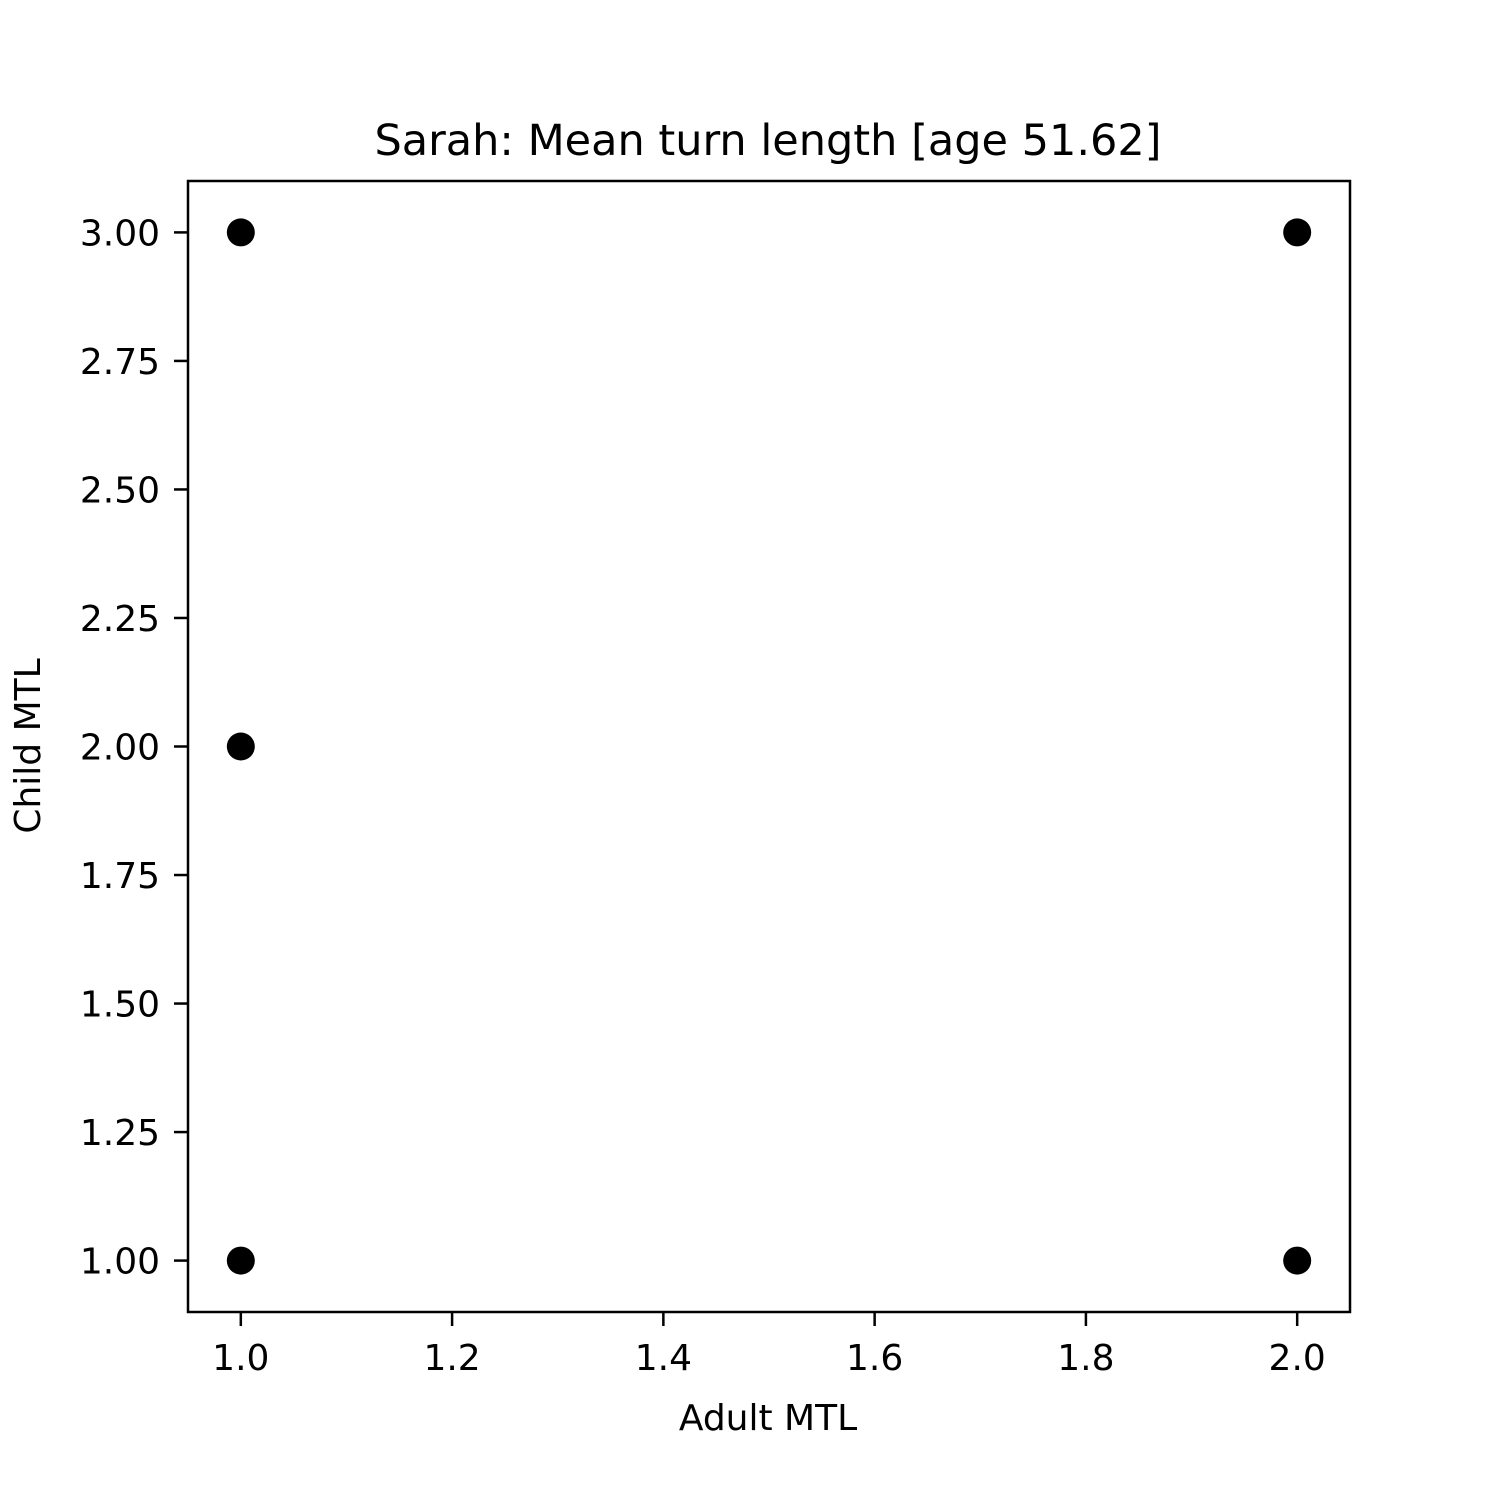 The width and height of the screenshot is (1500, 1500). What do you see at coordinates (451, 1358) in the screenshot?
I see `x-tick-label: 1.2` at bounding box center [451, 1358].